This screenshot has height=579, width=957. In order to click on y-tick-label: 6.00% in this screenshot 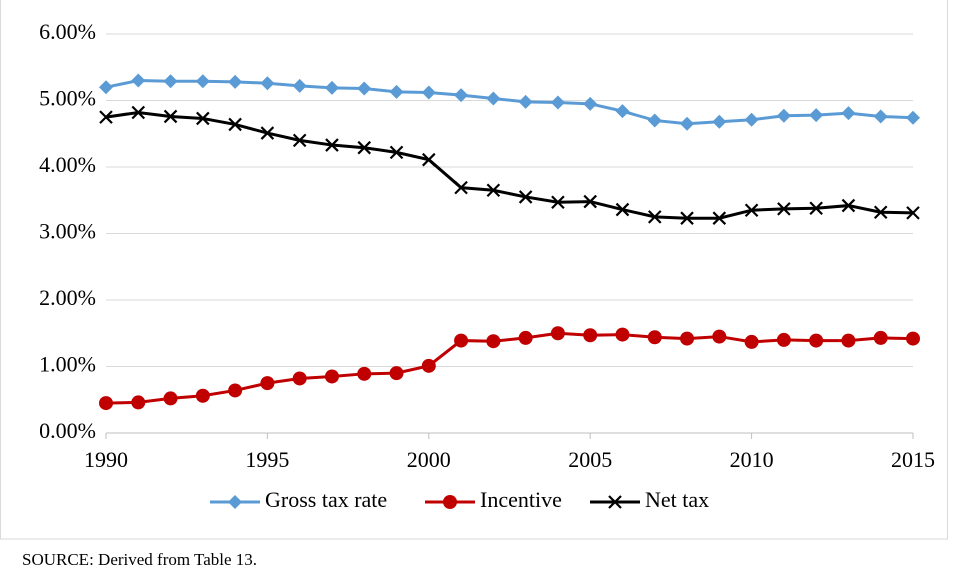, I will do `click(67, 31)`.